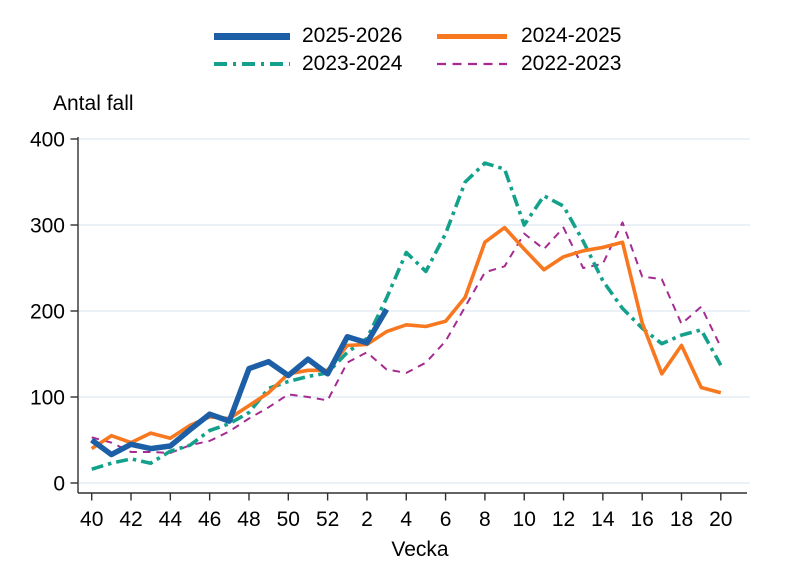  What do you see at coordinates (472, 64) in the screenshot?
I see `legend-key-2022-2023` at bounding box center [472, 64].